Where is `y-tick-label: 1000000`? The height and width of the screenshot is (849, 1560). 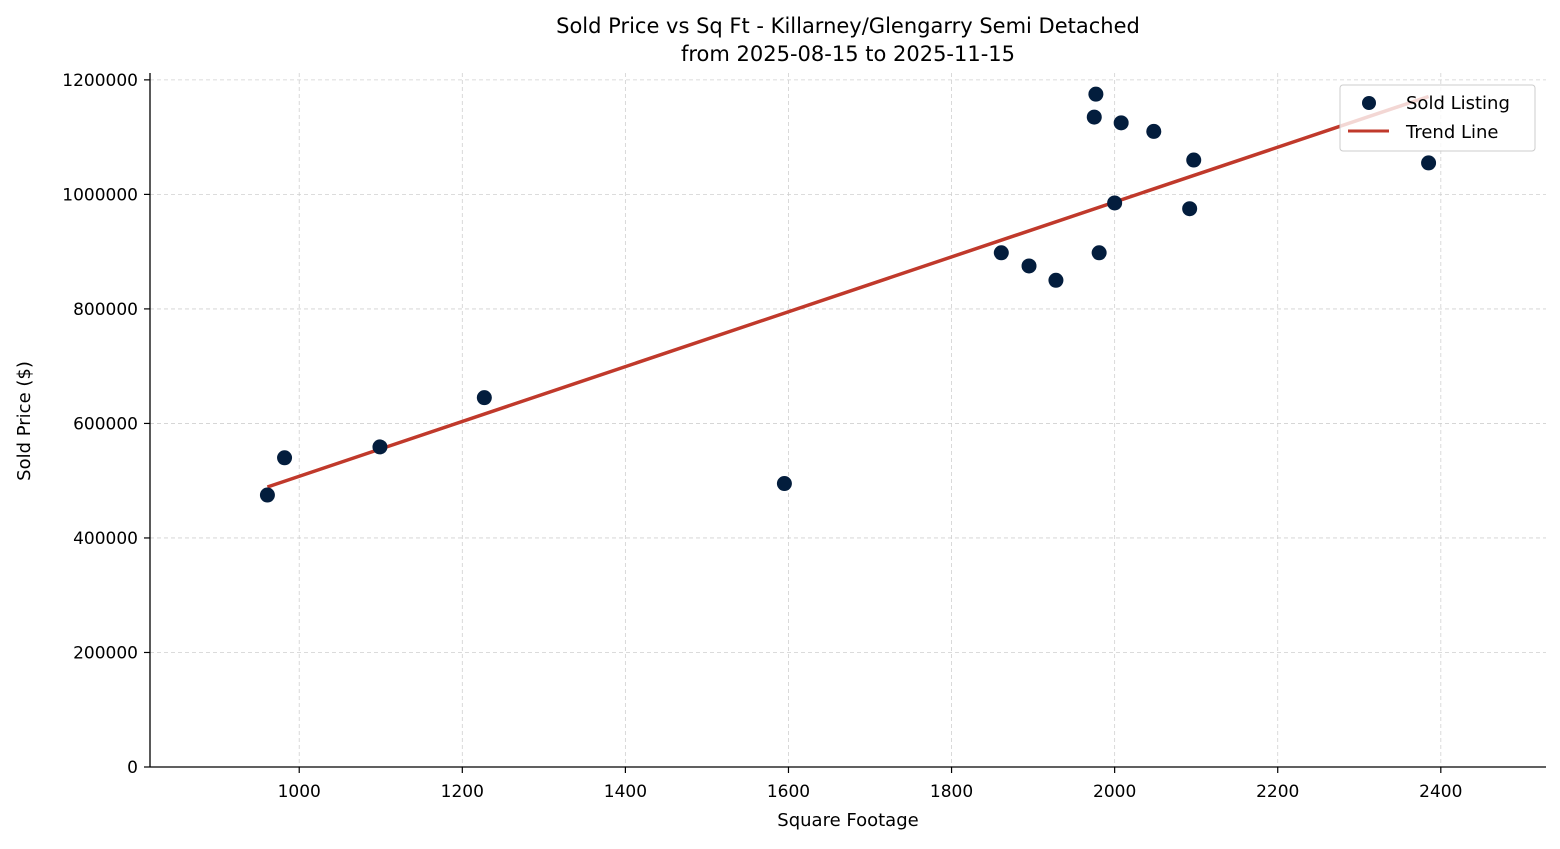
y-tick-label: 1000000 is located at coordinates (100, 195).